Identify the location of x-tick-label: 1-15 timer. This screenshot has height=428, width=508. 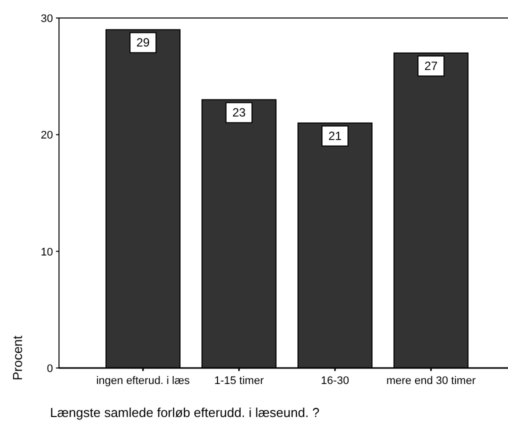
(239, 381).